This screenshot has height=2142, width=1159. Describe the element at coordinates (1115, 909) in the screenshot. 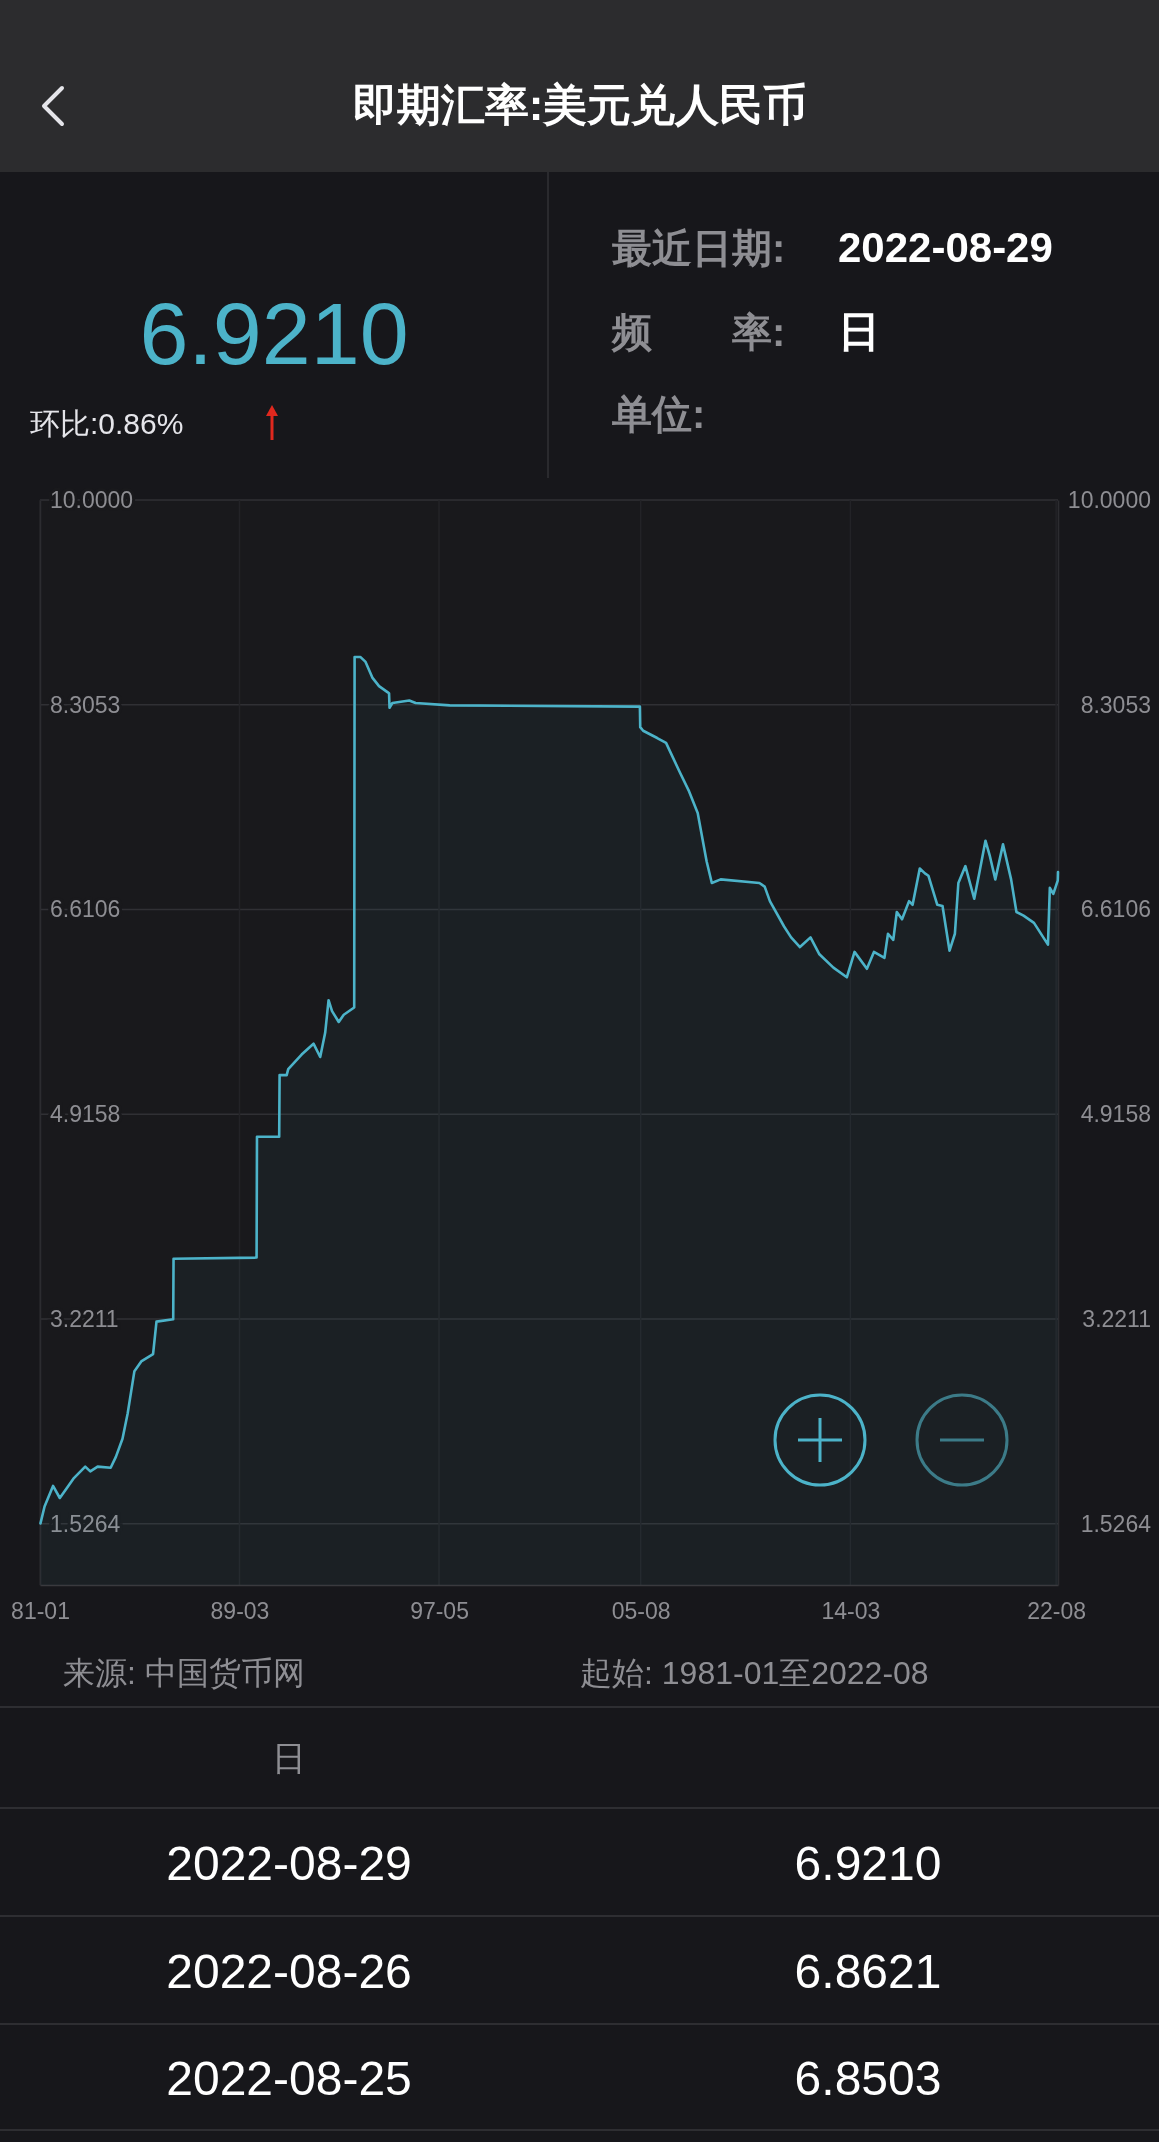

I see `y2-tick-label: 6.6106` at that location.